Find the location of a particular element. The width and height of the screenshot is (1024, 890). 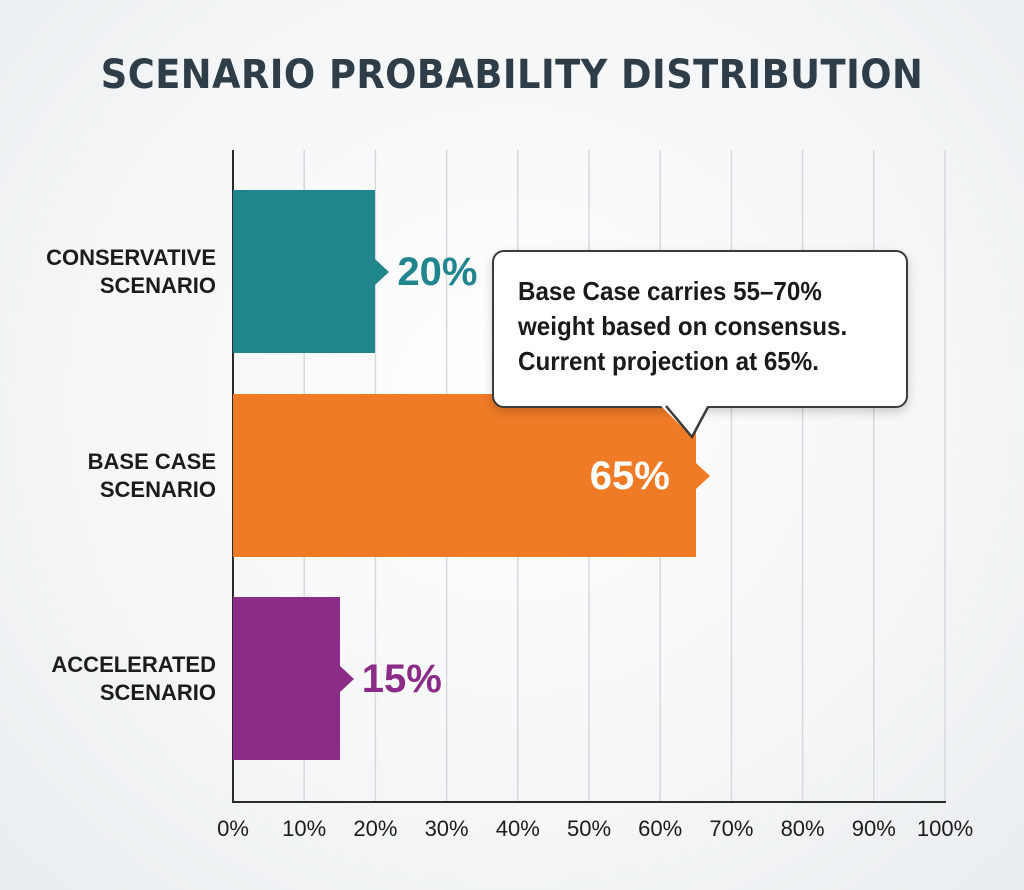

x-tick-label: 80% is located at coordinates (802, 828).